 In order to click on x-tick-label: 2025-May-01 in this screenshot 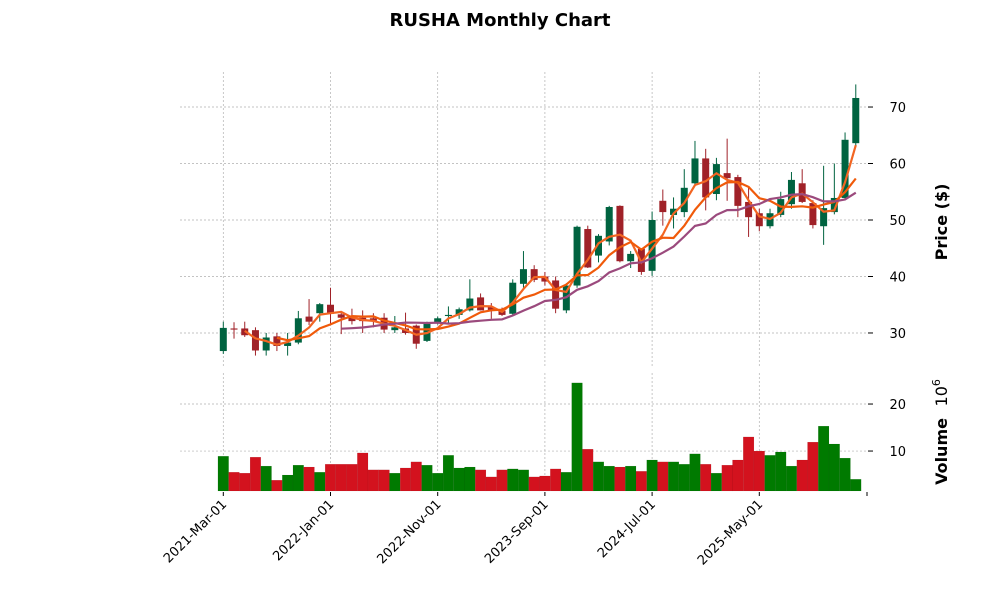, I will do `click(730, 532)`.